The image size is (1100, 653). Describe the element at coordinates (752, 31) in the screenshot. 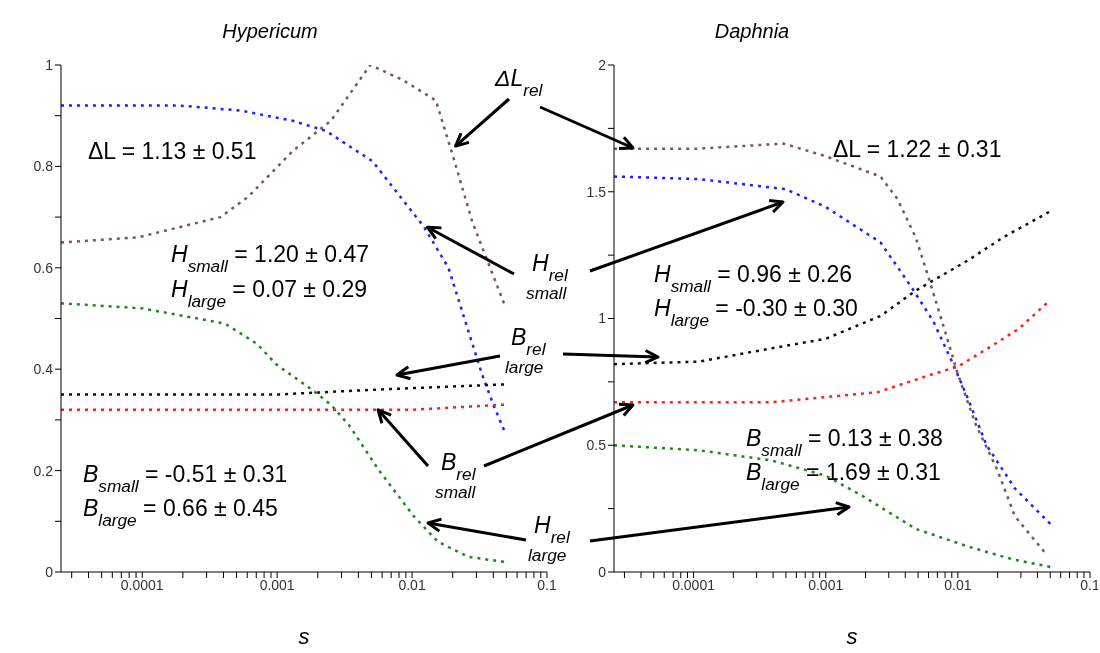

I see `chart-title: Daphnia` at that location.